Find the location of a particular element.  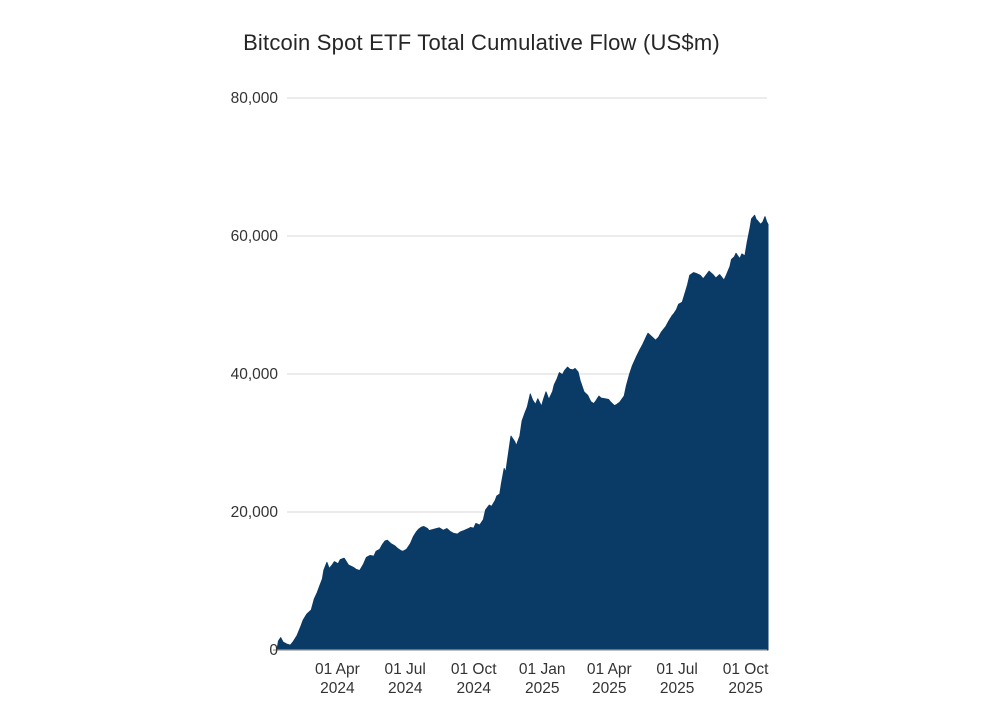

x-tick-label-01-Oct-2024: 01 Oct 2024 is located at coordinates (474, 679).